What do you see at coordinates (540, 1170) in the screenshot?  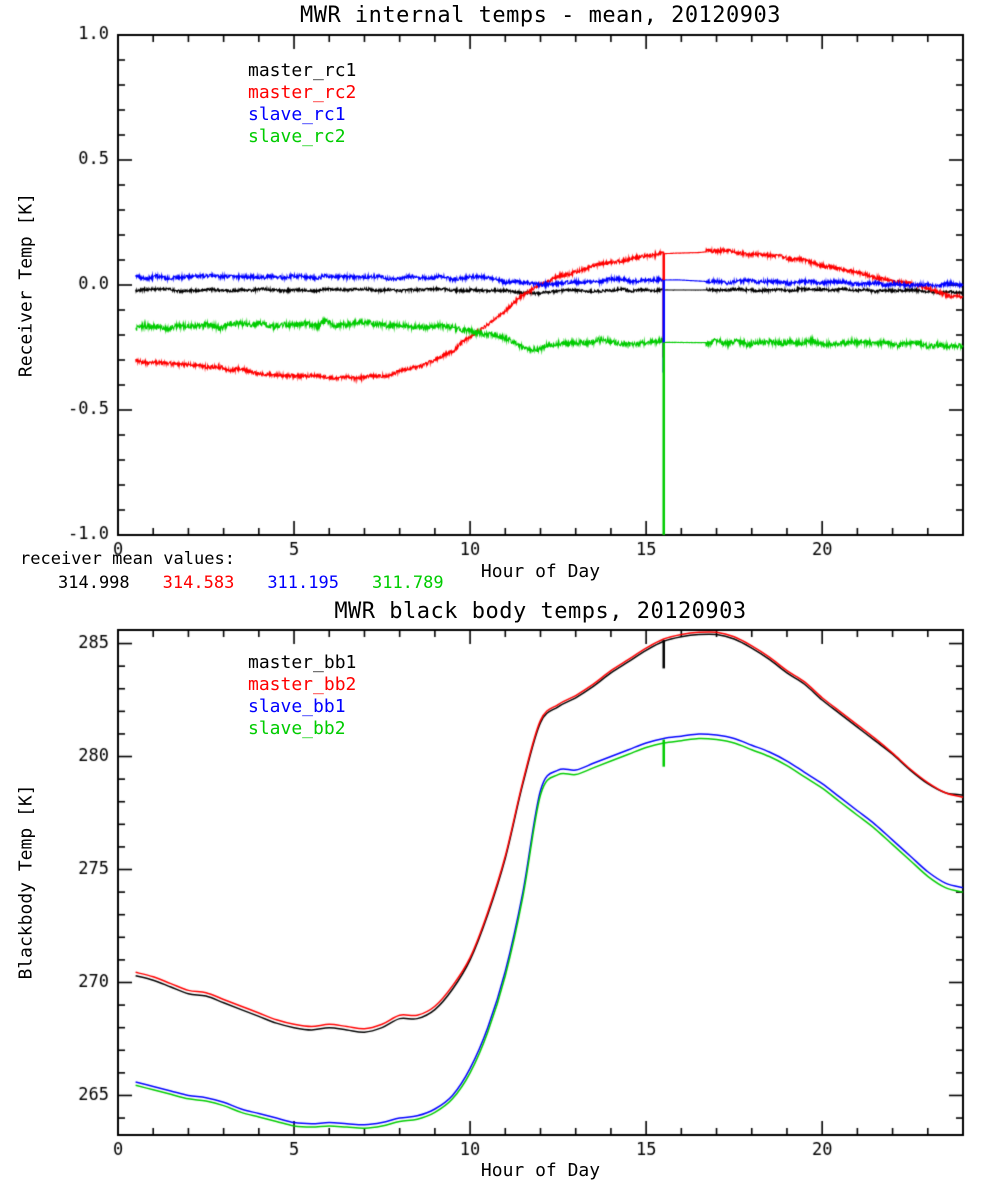 I see `bottom-chart-xlabel: Hour of Day` at bounding box center [540, 1170].